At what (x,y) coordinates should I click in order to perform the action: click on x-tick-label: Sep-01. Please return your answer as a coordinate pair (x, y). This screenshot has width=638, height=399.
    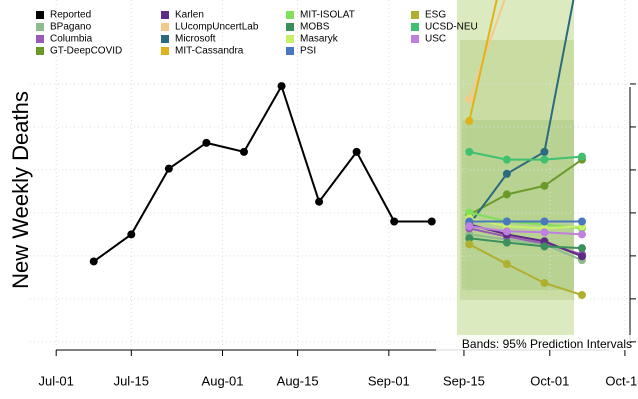
    Looking at the image, I should click on (389, 380).